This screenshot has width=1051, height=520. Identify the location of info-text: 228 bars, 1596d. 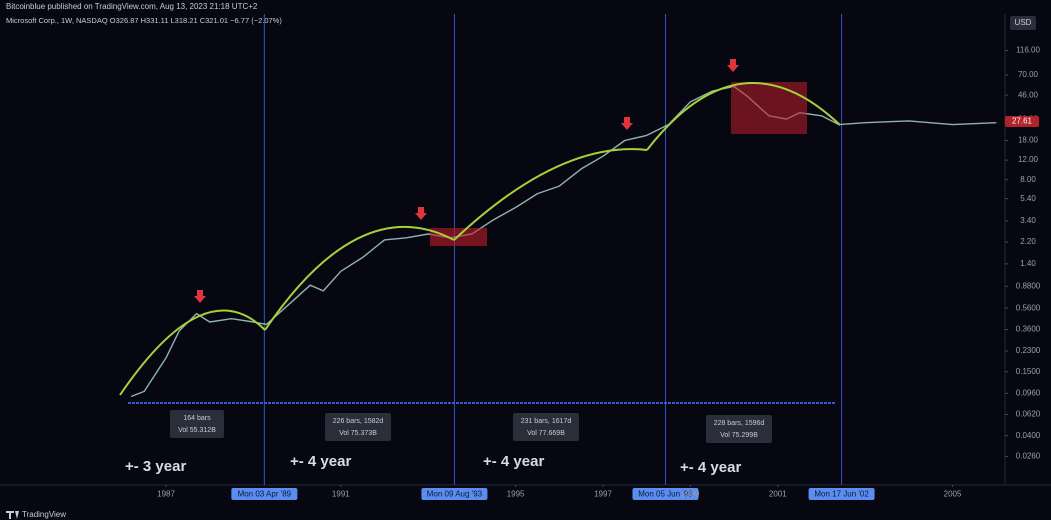
(739, 423).